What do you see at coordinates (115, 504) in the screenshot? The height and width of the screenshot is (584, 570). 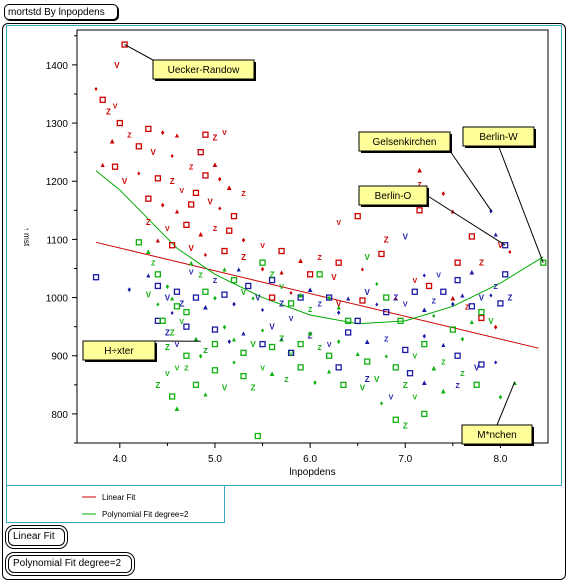 I see `legend-frame` at bounding box center [115, 504].